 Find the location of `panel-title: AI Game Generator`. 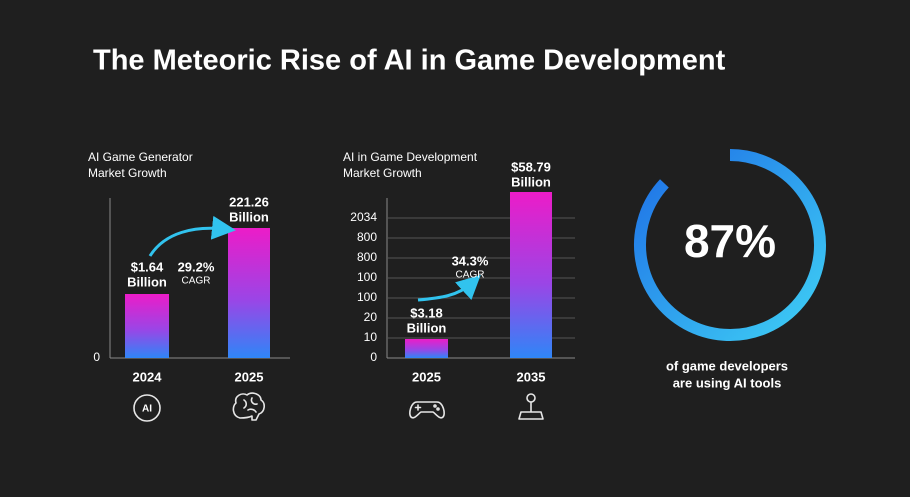

panel-title: AI Game Generator is located at coordinates (140, 157).